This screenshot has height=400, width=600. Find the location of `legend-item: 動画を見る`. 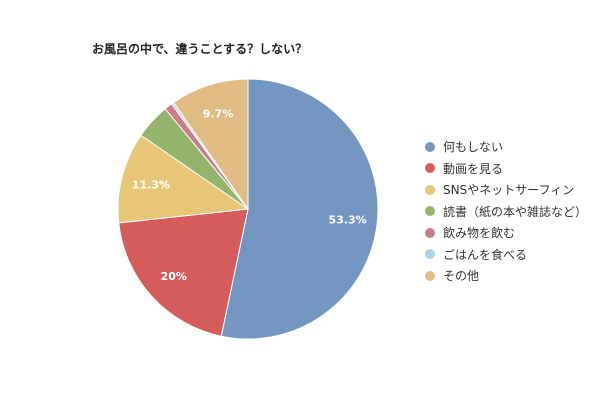

legend-item: 動画を見る is located at coordinates (506, 169).